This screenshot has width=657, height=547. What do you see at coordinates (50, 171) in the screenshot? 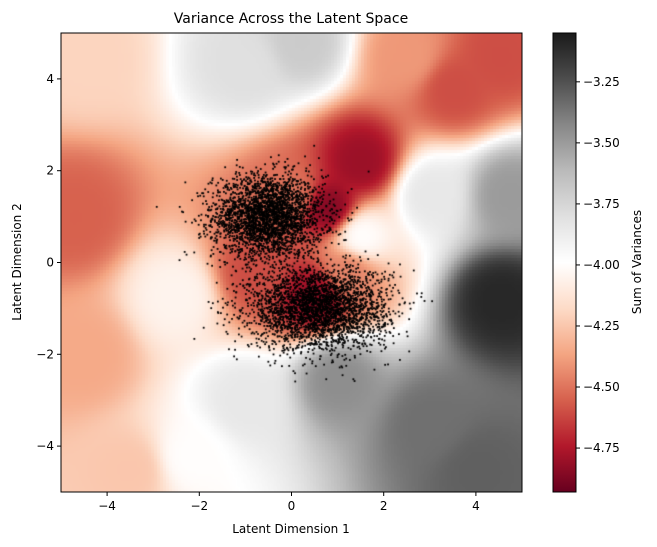
I see `y-tick-label: 2` at bounding box center [50, 171].